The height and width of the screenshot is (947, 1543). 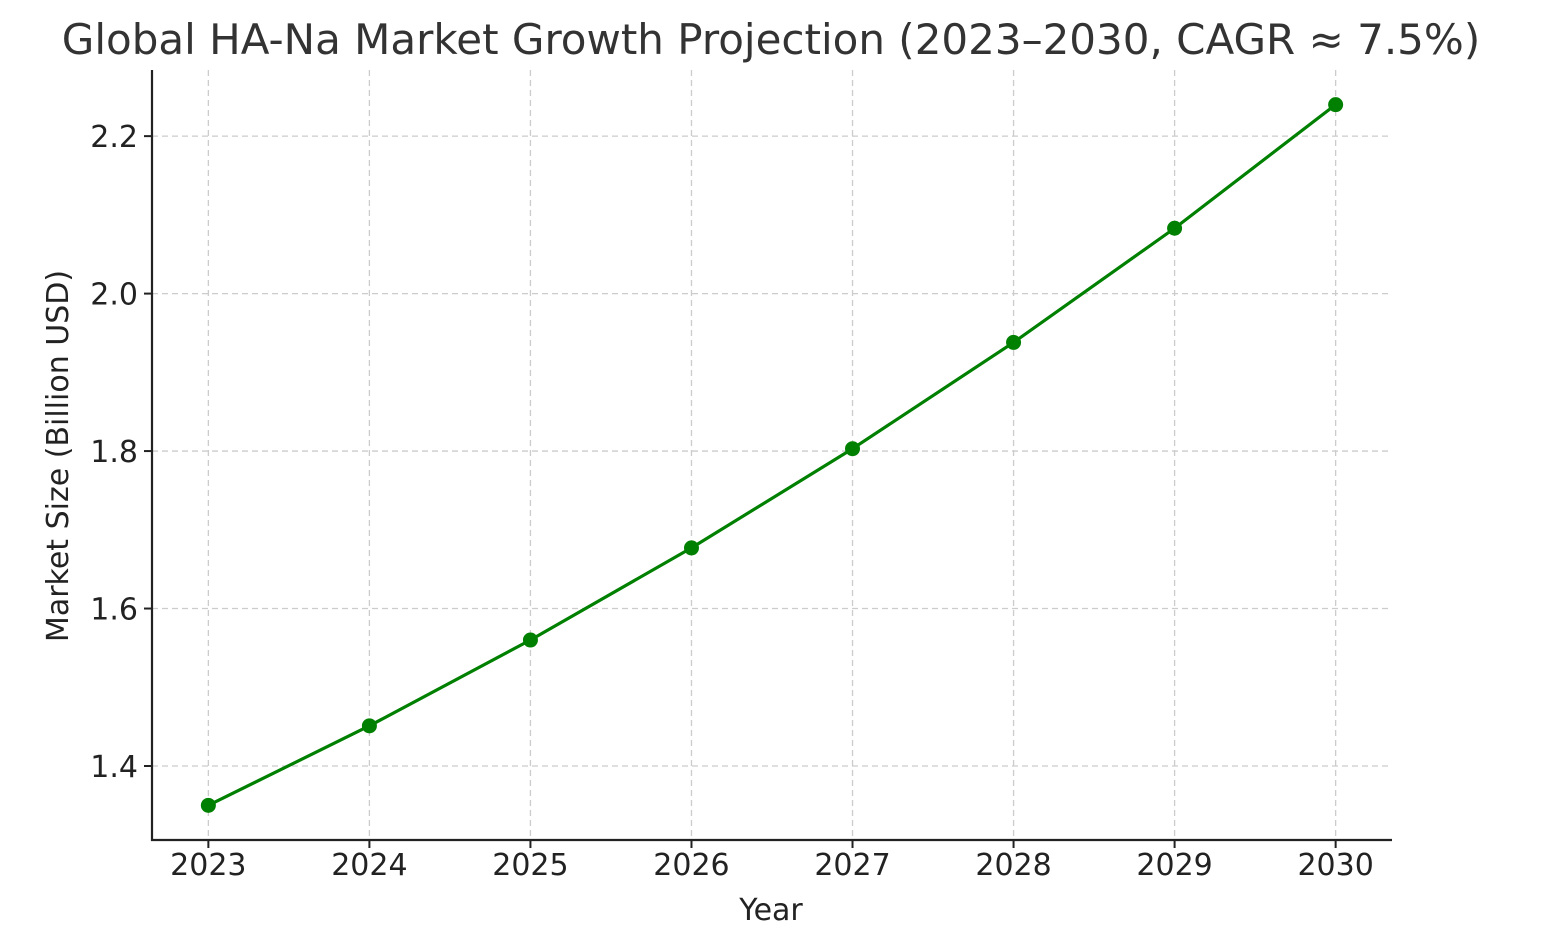 What do you see at coordinates (208, 865) in the screenshot?
I see `x-tick-label: 2023` at bounding box center [208, 865].